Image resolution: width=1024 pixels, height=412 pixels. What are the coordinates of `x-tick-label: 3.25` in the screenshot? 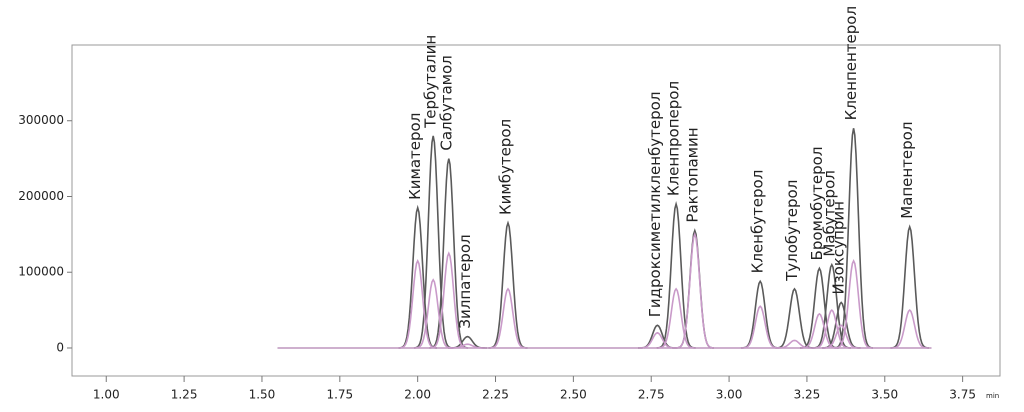 It's located at (807, 395).